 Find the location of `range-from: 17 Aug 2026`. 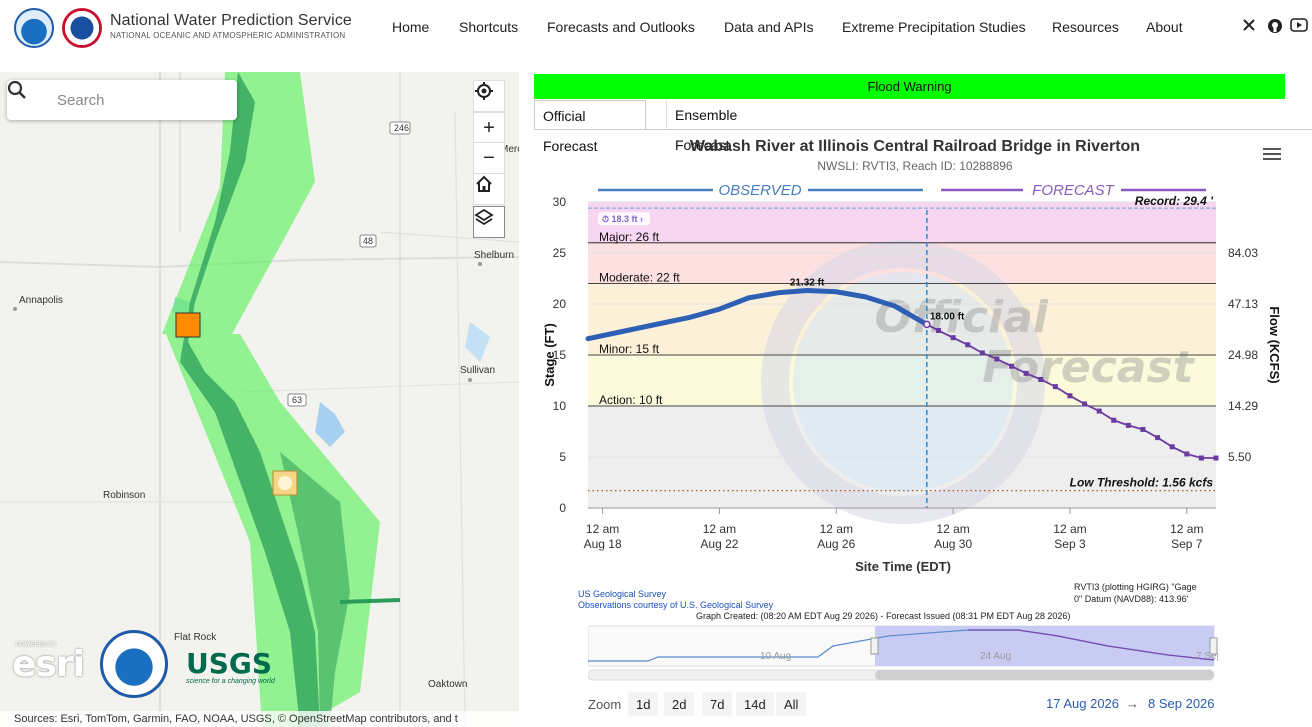

range-from: 17 Aug 2026 is located at coordinates (1083, 703).